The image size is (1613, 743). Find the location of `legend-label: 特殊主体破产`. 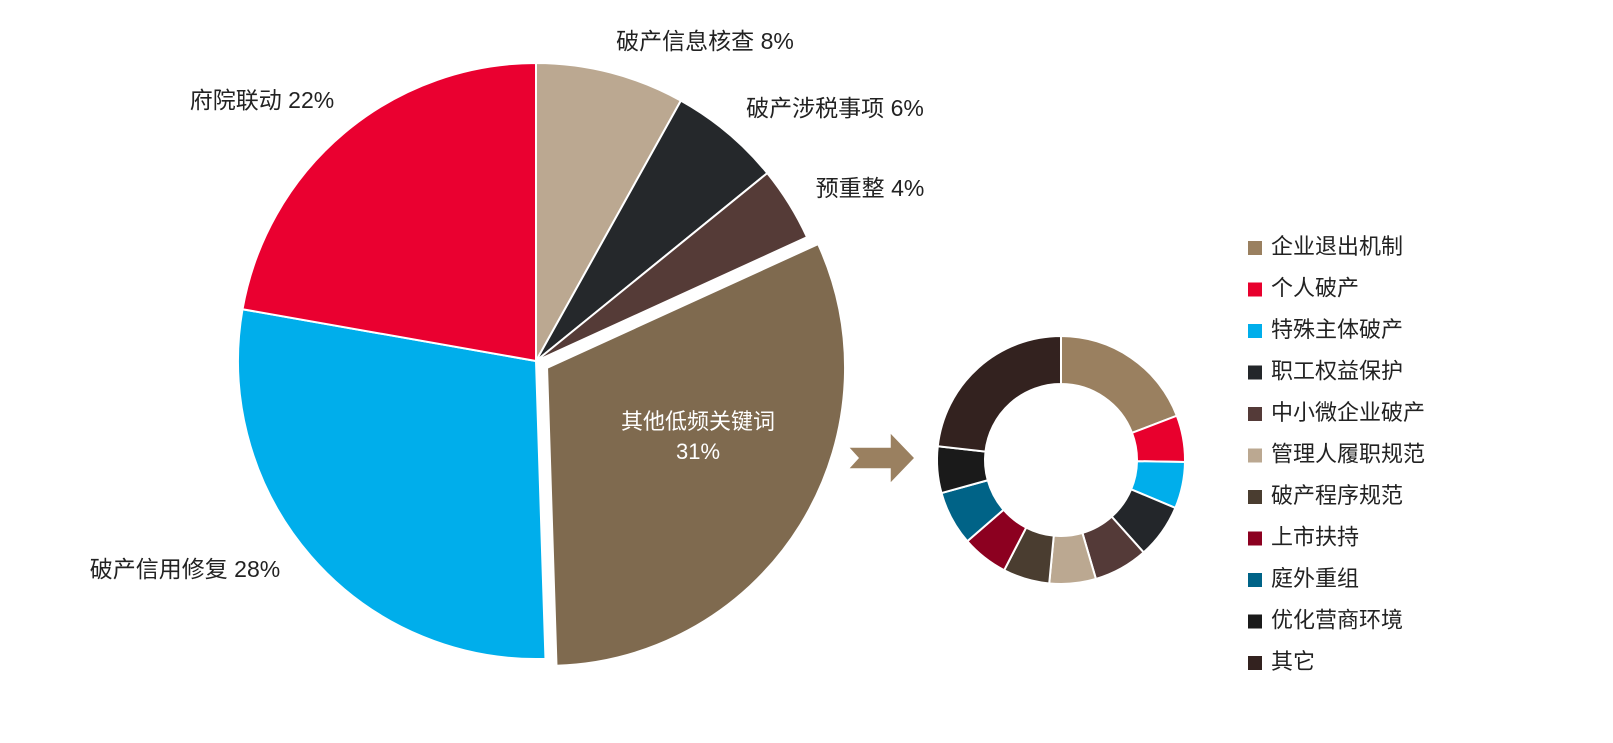

legend-label: 特殊主体破产 is located at coordinates (1337, 329).